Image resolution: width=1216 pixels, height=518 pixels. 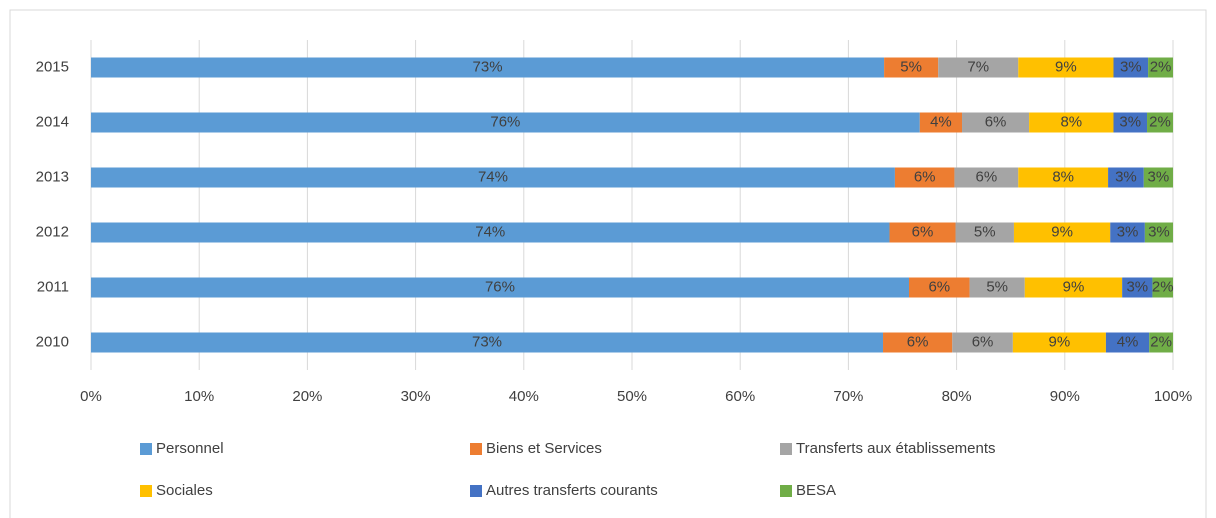 I want to click on x-tick-label: 0%, so click(x=91, y=396).